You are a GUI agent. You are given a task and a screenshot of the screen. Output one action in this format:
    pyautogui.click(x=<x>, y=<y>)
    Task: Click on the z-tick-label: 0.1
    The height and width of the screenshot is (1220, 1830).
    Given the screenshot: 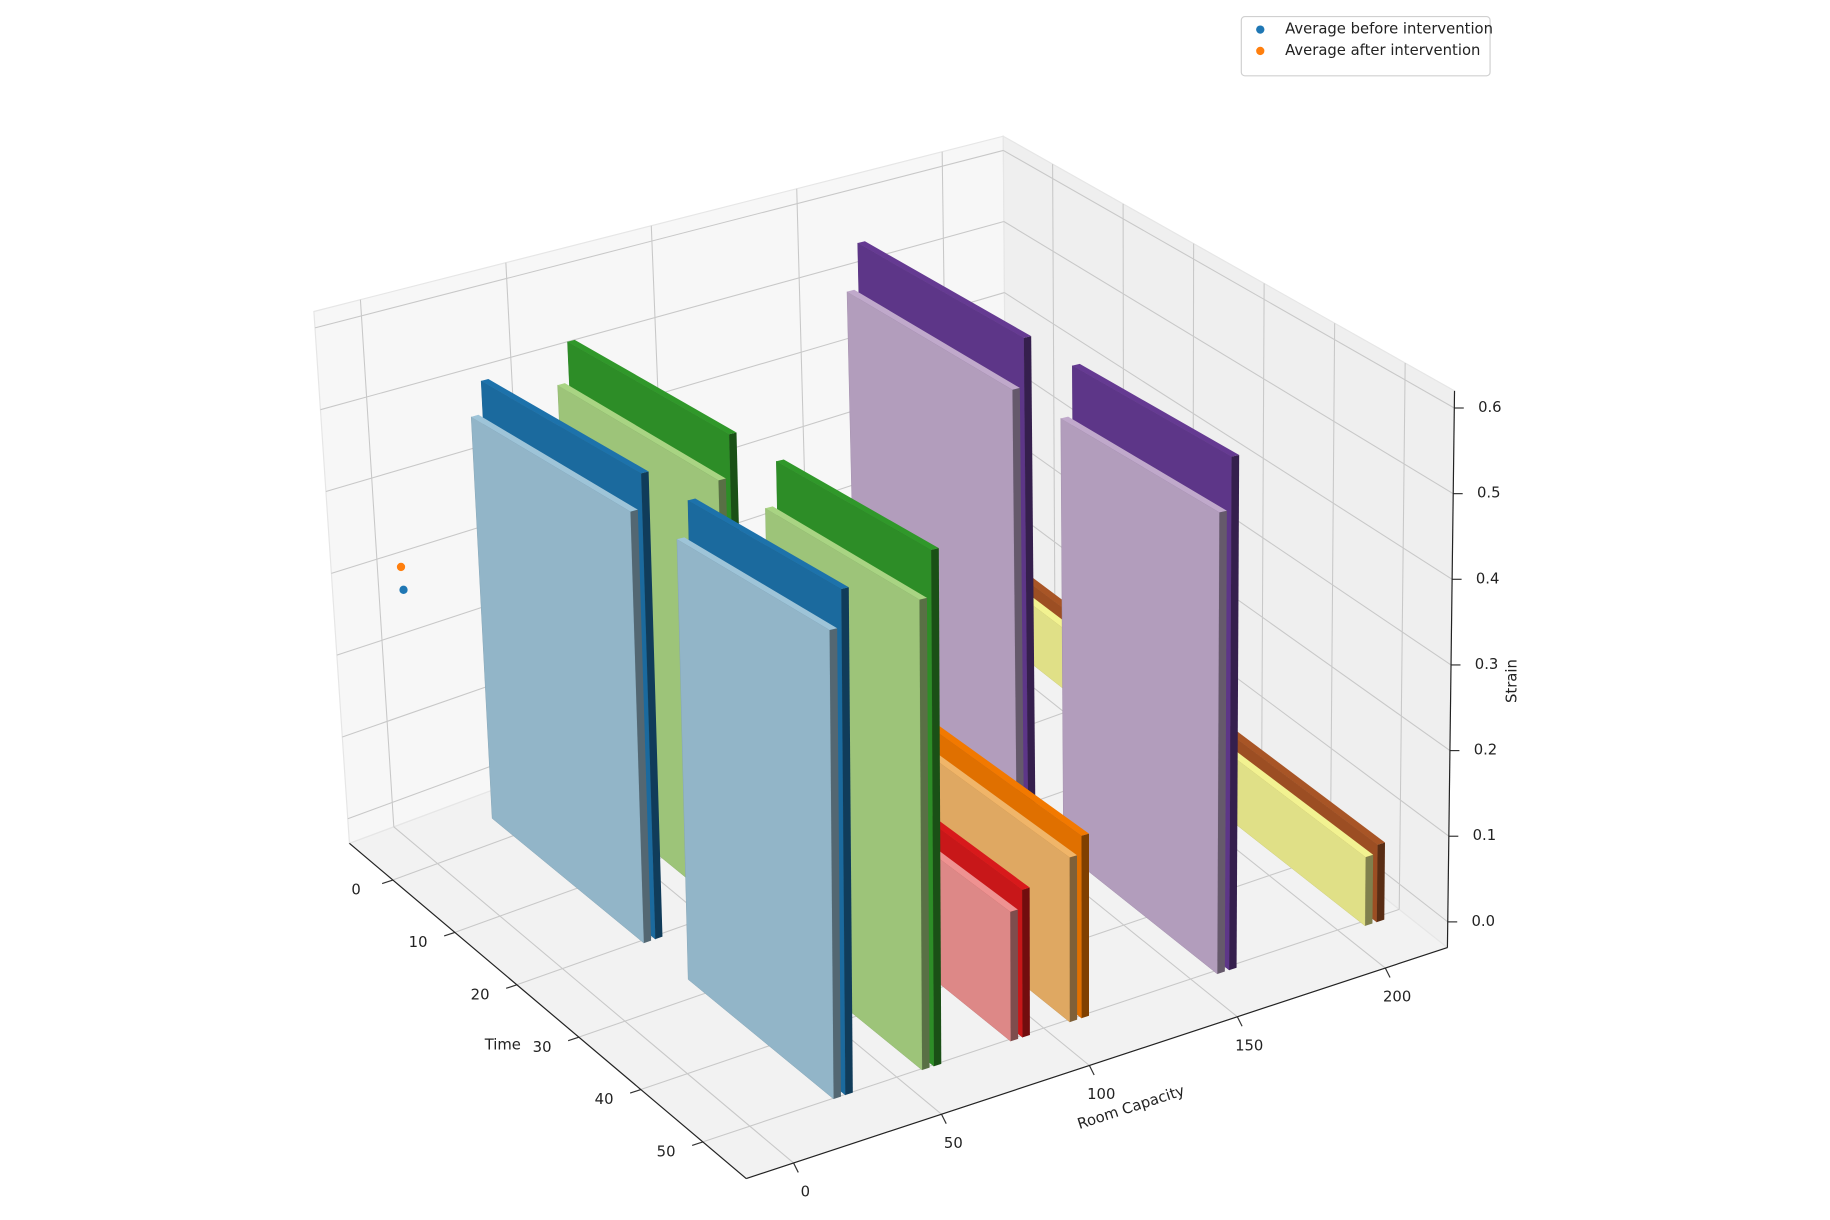 What is the action you would take?
    pyautogui.click(x=1485, y=835)
    